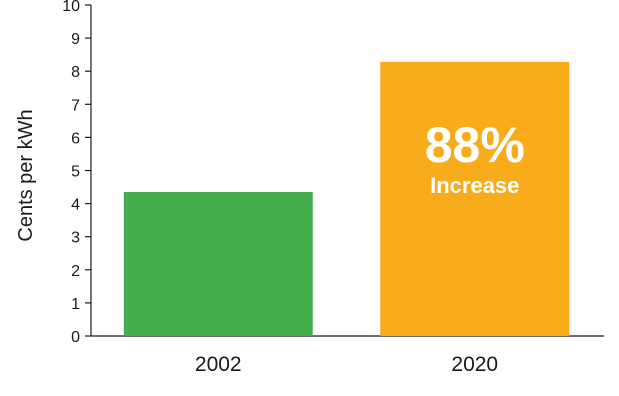  Describe the element at coordinates (474, 364) in the screenshot. I see `x-tick-label-2020: 2020` at that location.